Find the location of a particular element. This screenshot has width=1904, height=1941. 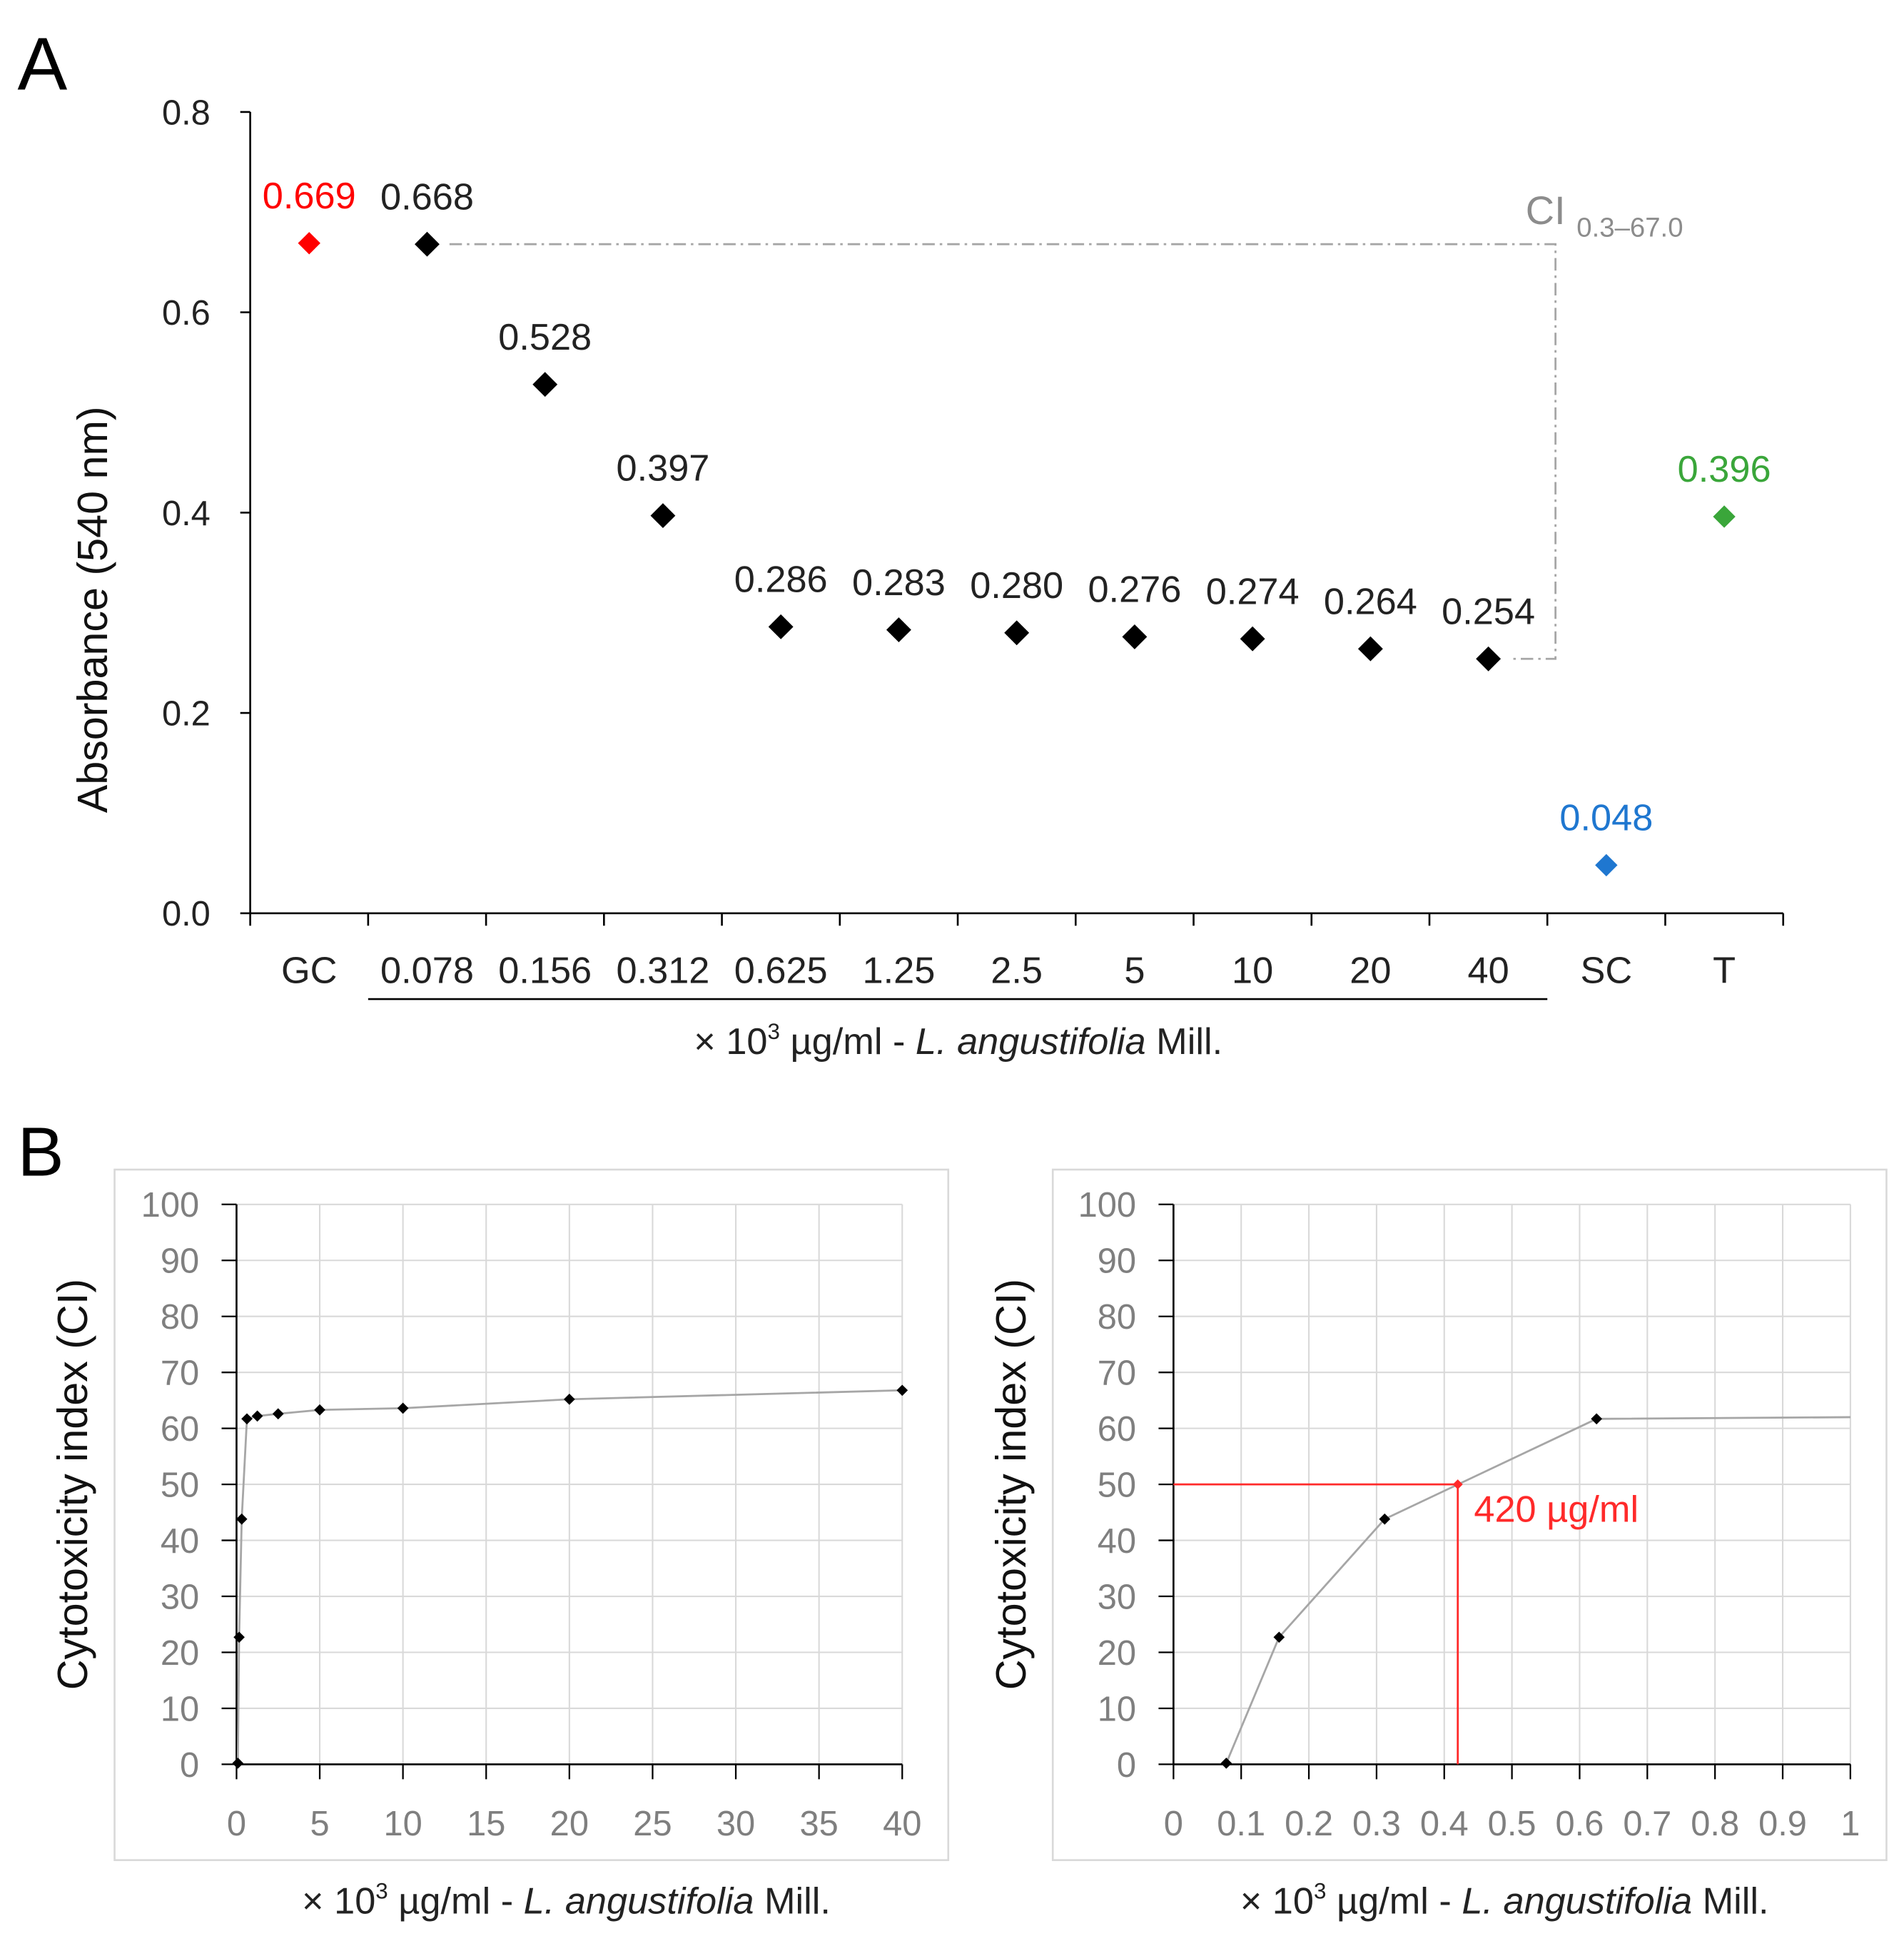

x-tick-label: 0.3 is located at coordinates (1376, 1824).